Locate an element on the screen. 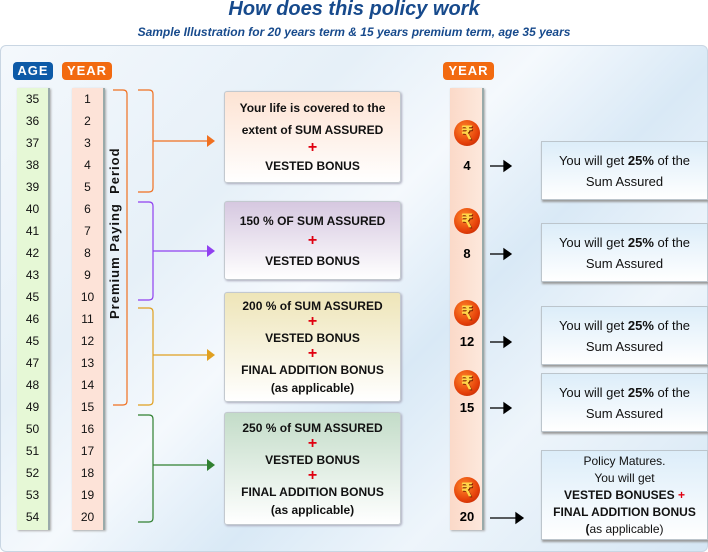 The image size is (708, 552). maturity-text: FINAL ADDITION BONUS is located at coordinates (624, 511).